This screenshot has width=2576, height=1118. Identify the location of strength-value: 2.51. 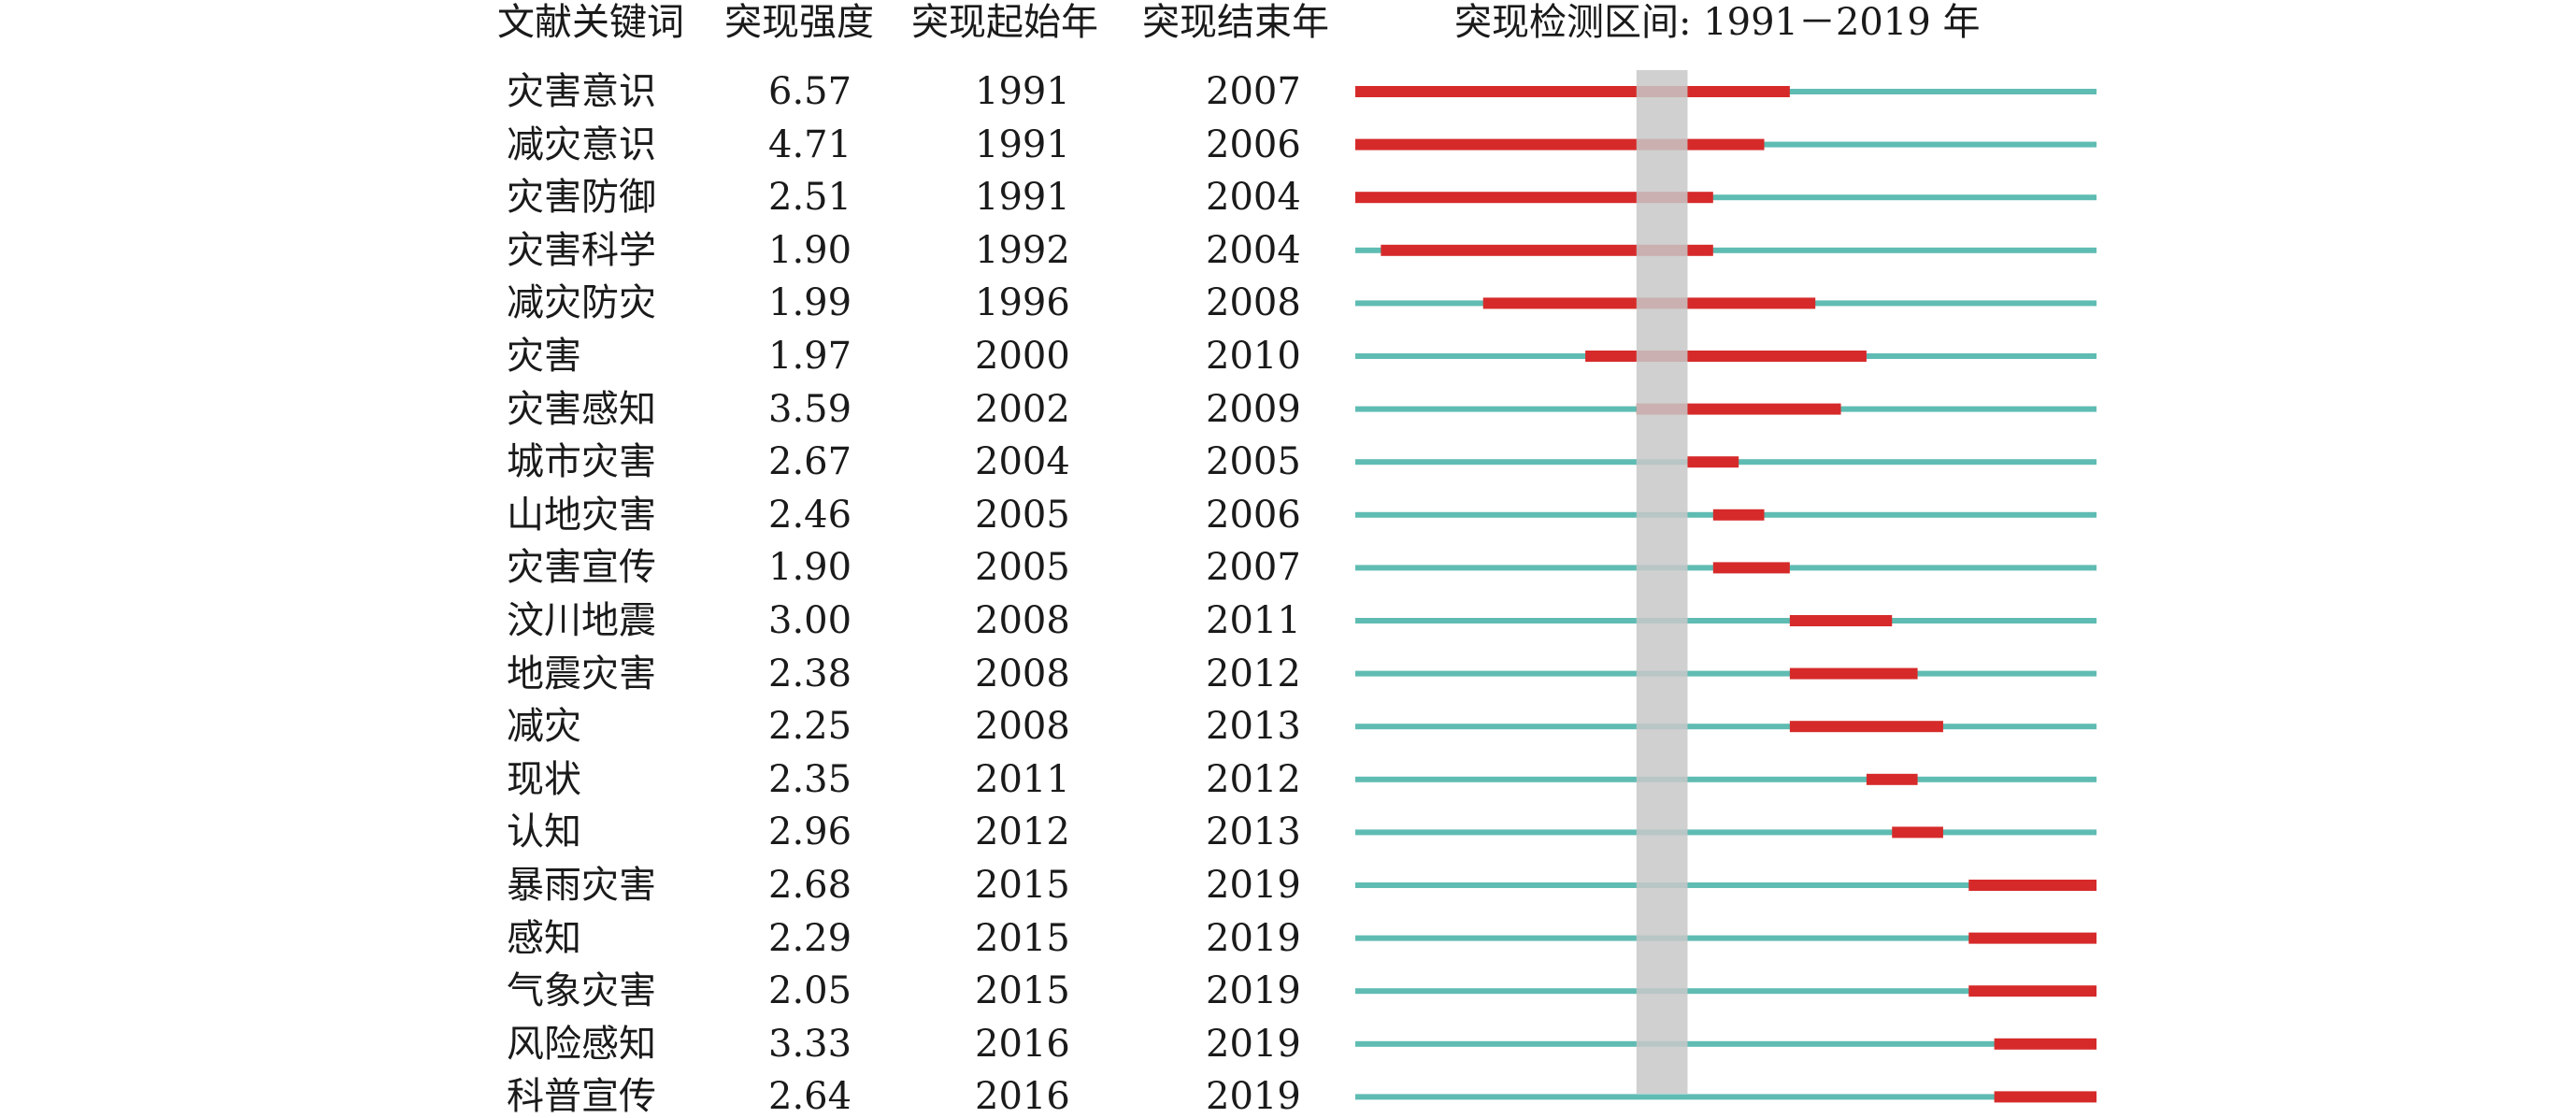
(810, 198).